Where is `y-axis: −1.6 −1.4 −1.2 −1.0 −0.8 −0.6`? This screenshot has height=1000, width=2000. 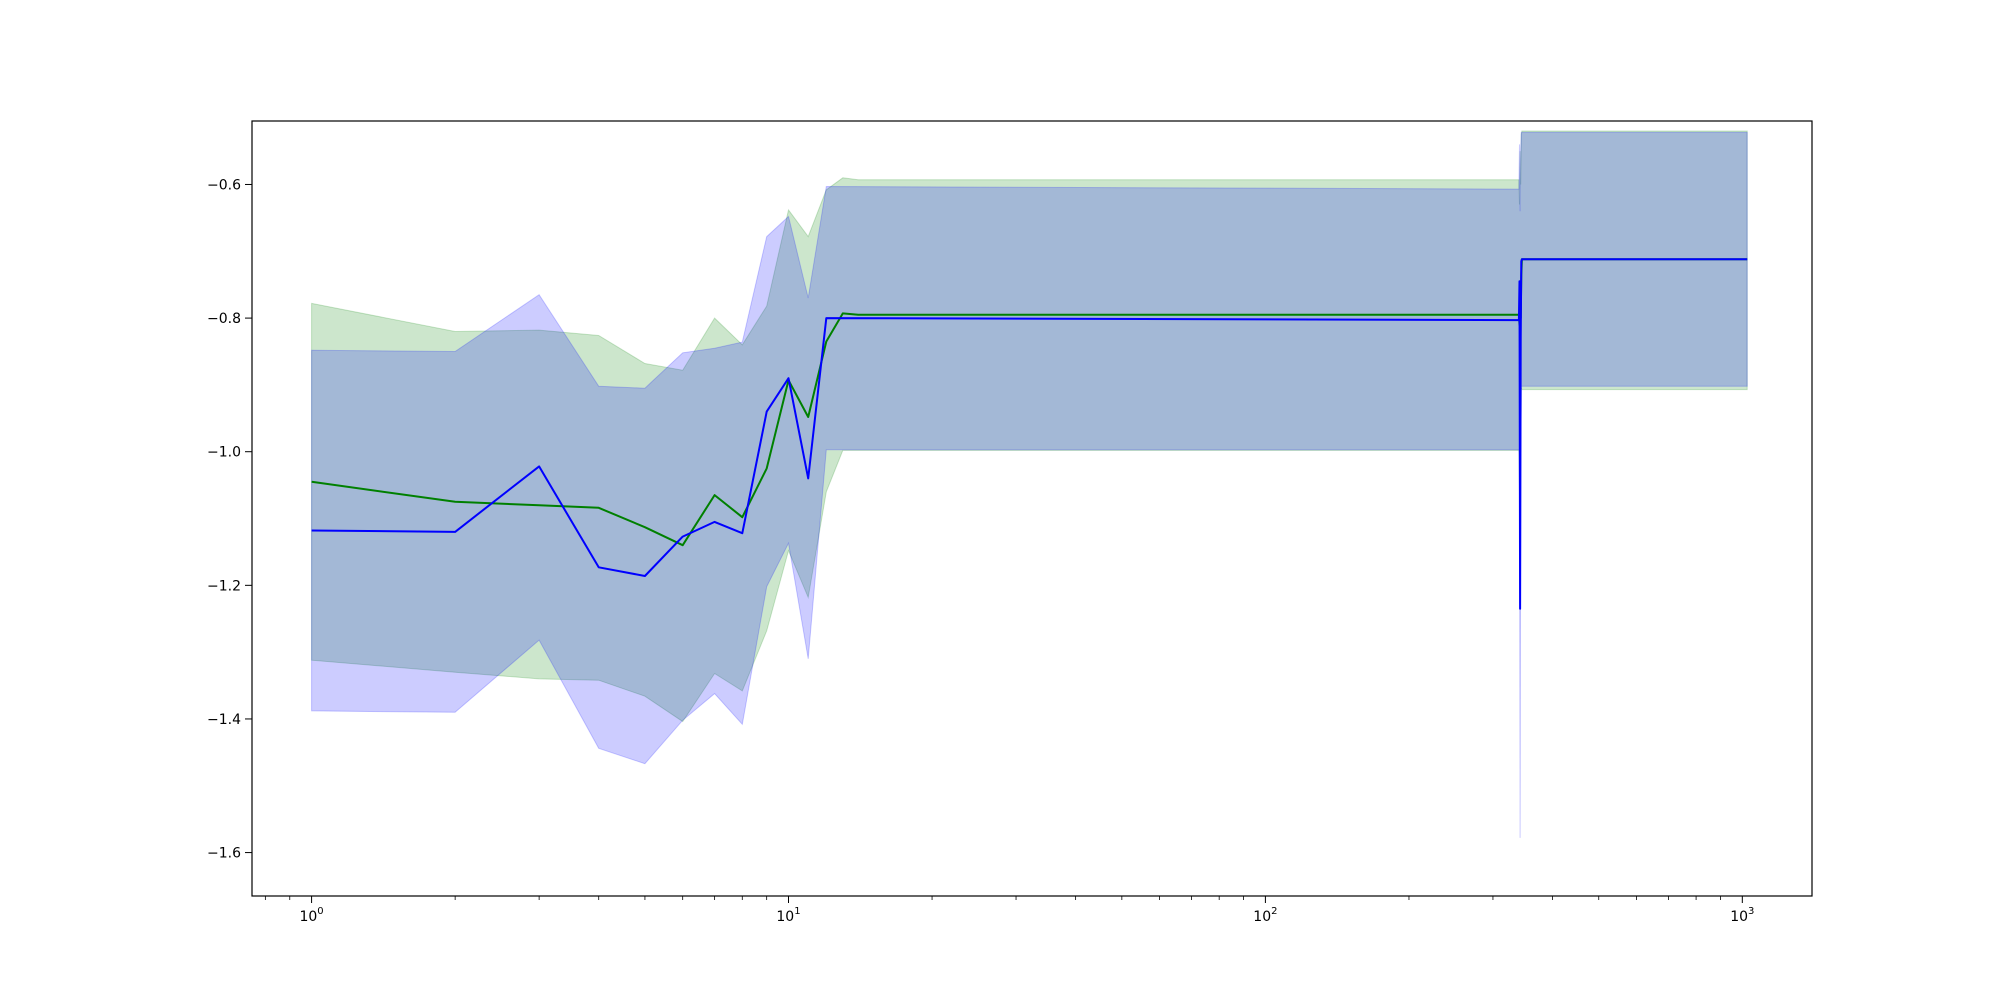 y-axis: −1.6 −1.4 −1.2 −1.0 −0.8 −0.6 is located at coordinates (229, 519).